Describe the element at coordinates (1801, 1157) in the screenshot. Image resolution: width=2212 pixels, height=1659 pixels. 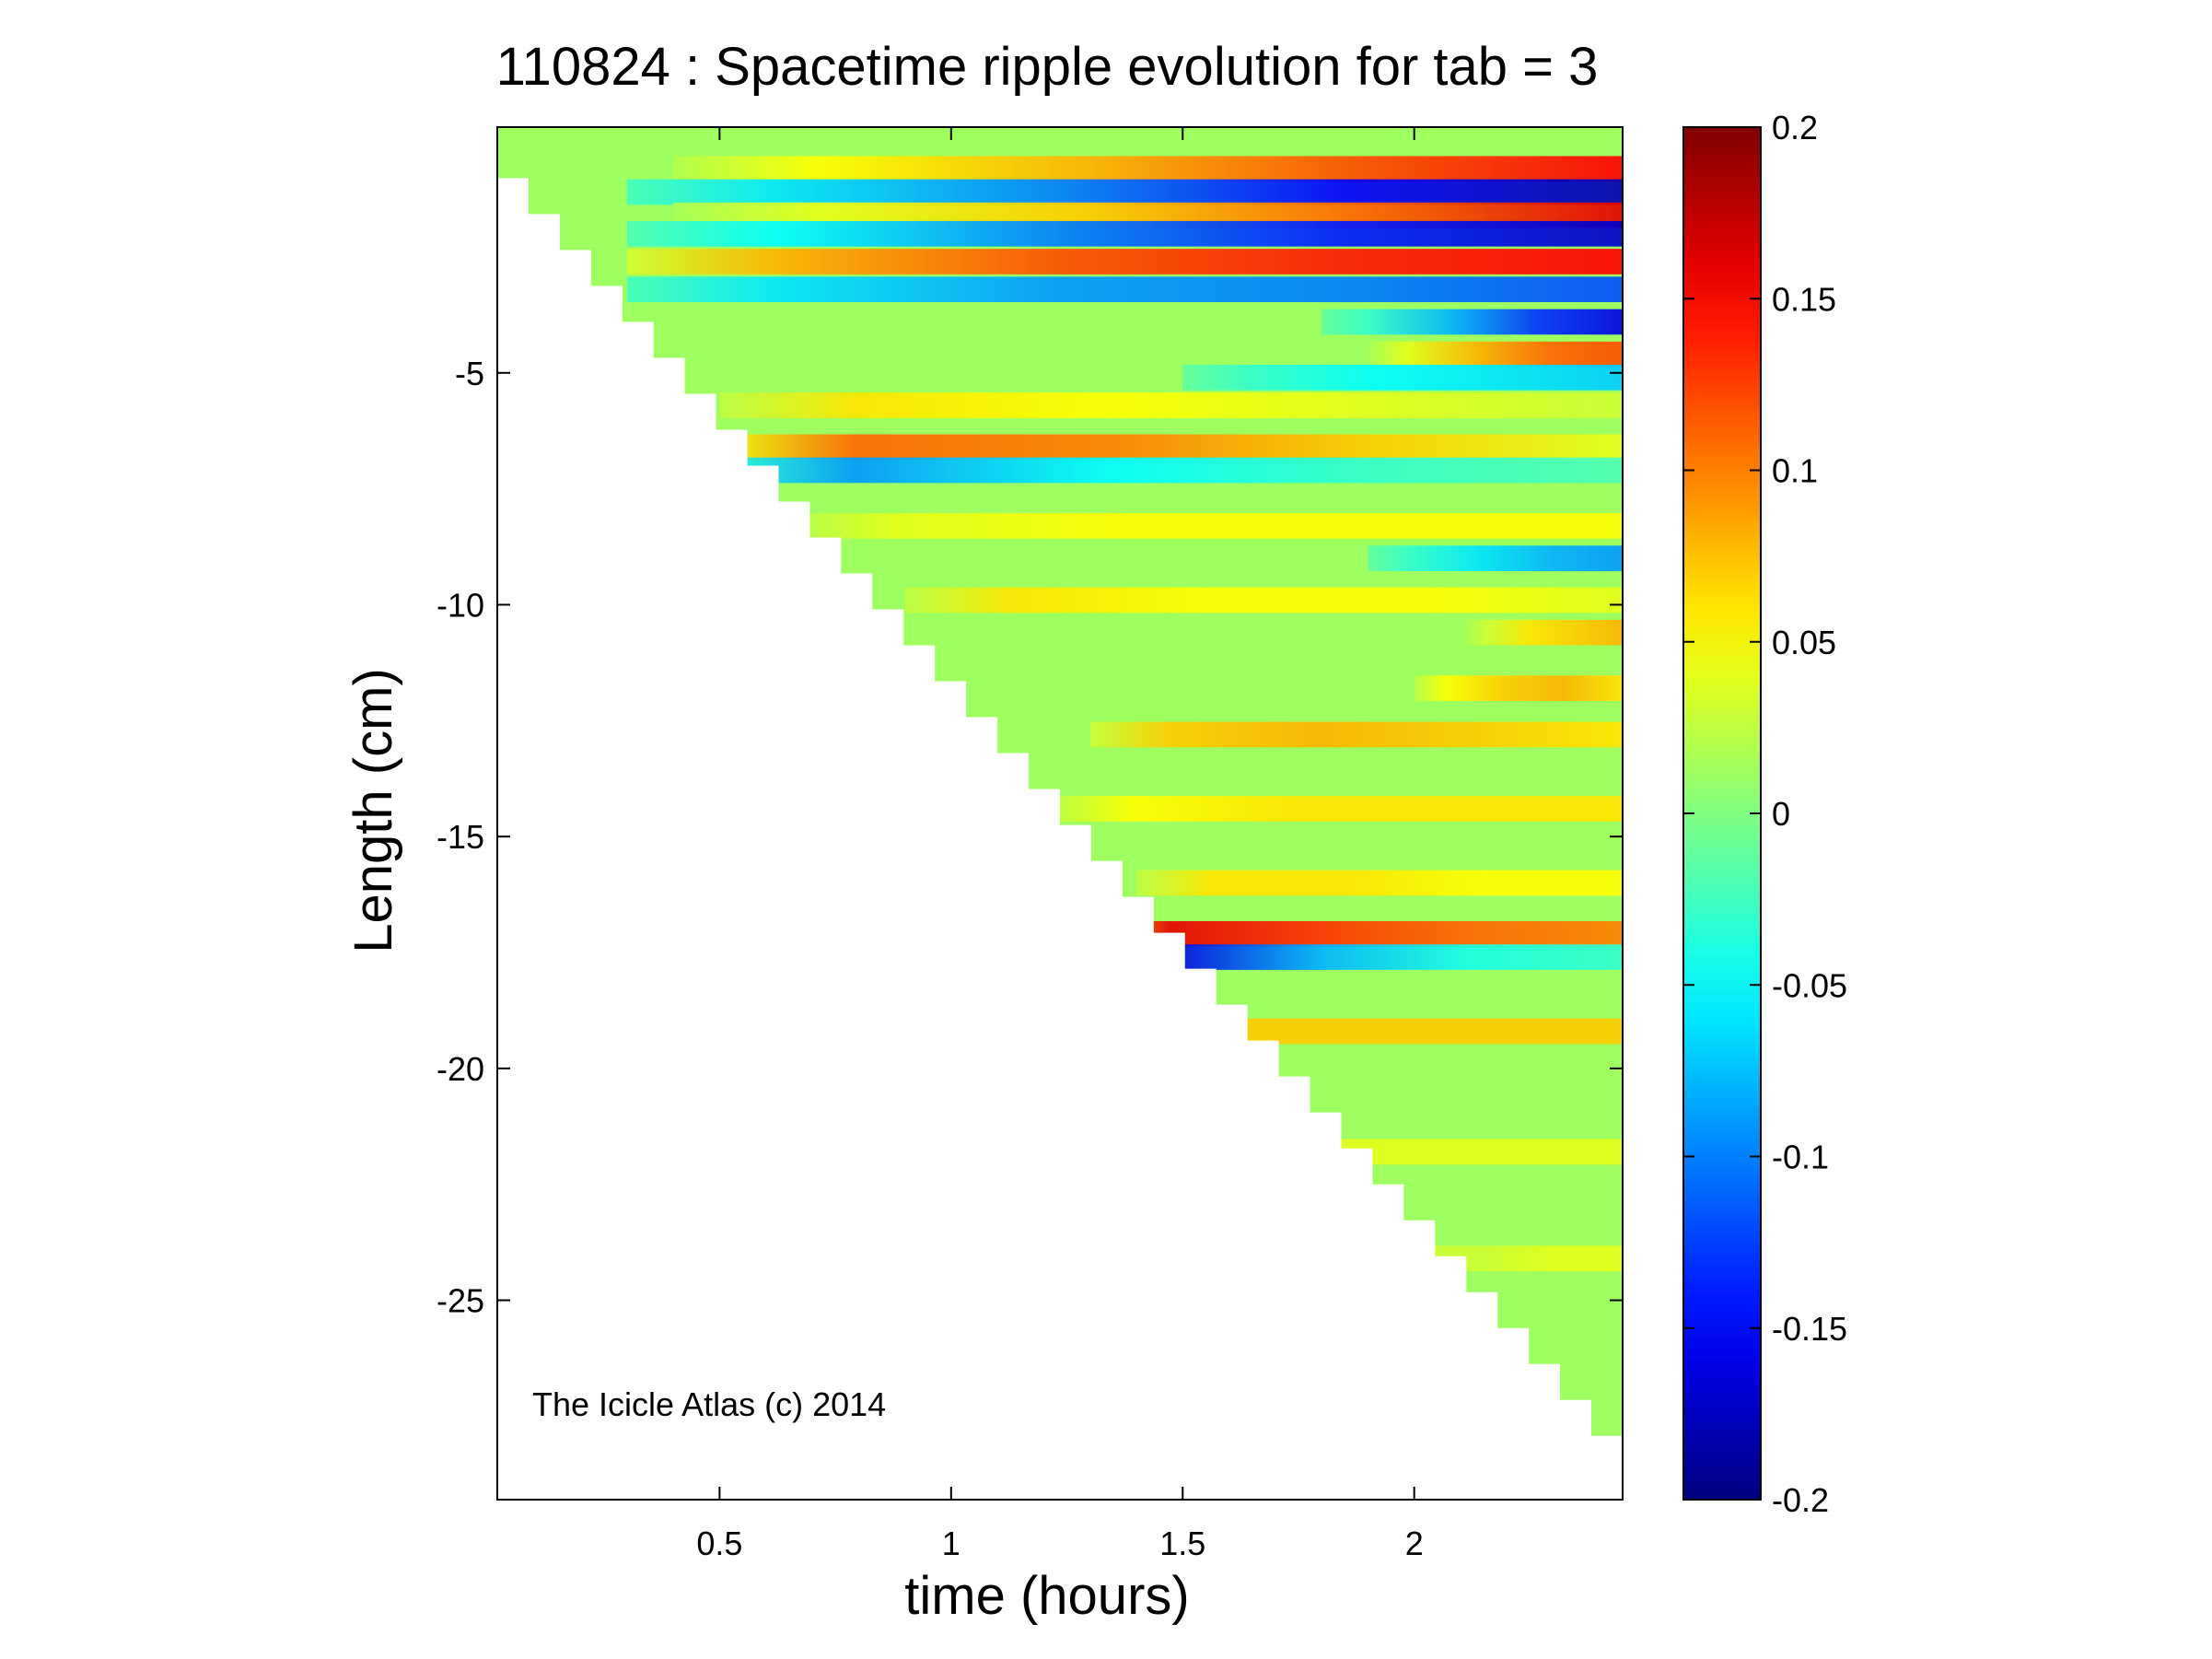
I see `colorbar-tick-label: -0.1` at that location.